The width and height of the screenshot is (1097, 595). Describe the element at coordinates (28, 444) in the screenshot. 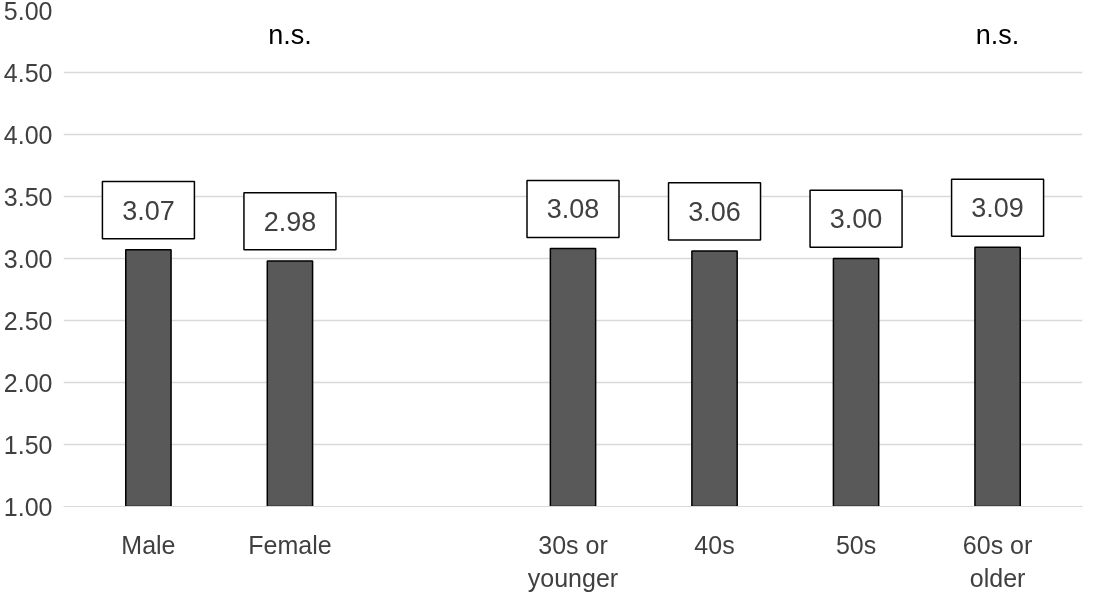

I see `y-tick-label: 1.50` at that location.